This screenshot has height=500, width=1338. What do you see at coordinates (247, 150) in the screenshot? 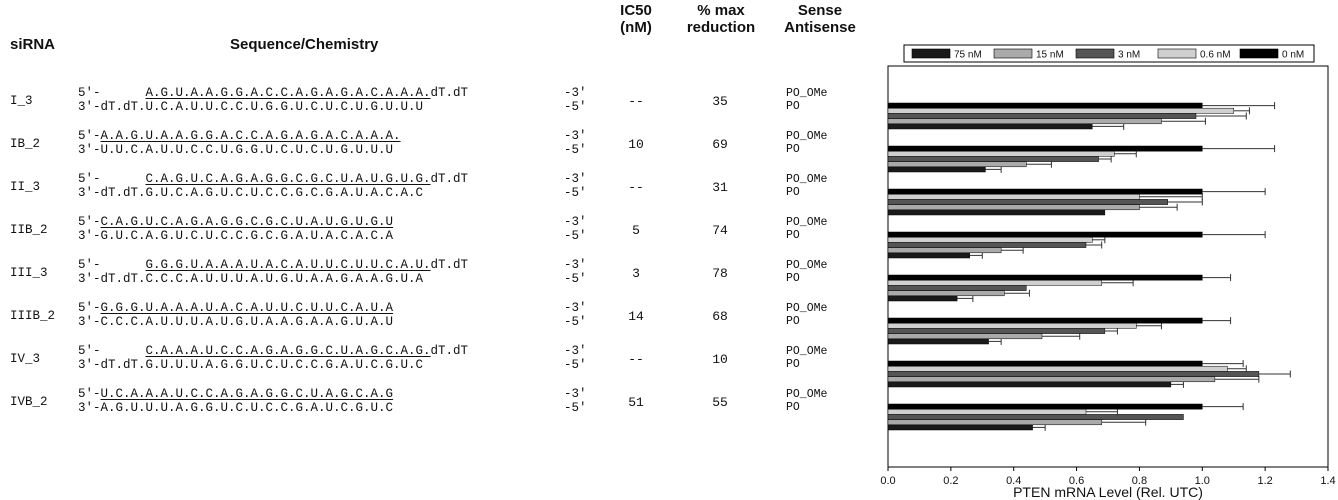
I see `antisense-strand: U.U.C.A.U.U.C.C.U.G.G.U.C.U.C.U.G.U.U.U` at bounding box center [247, 150].